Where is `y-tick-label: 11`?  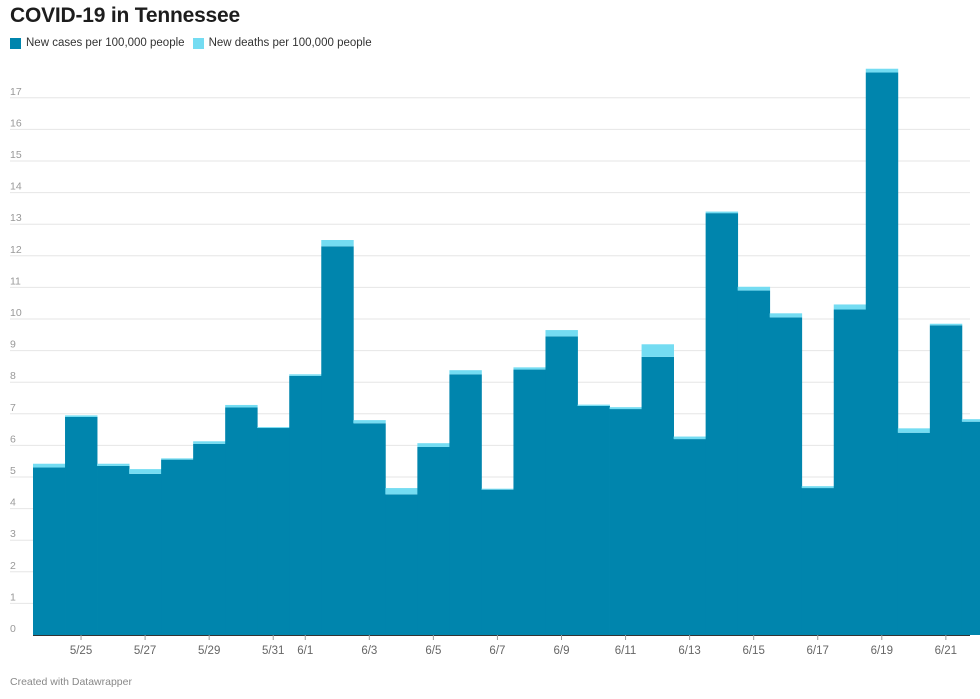 y-tick-label: 11 is located at coordinates (15, 281).